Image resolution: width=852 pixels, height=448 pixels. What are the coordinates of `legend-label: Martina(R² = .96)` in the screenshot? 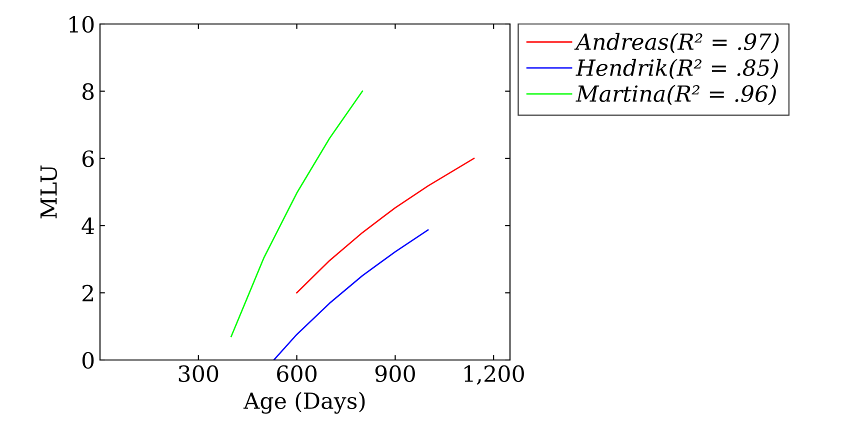 It's located at (676, 95).